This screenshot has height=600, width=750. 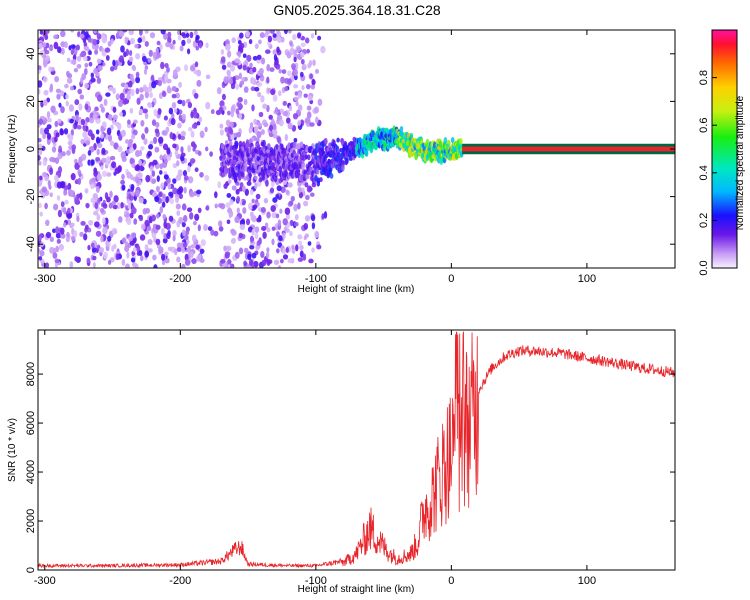 What do you see at coordinates (704, 125) in the screenshot?
I see `colorbar-tick-label: 0.6` at bounding box center [704, 125].